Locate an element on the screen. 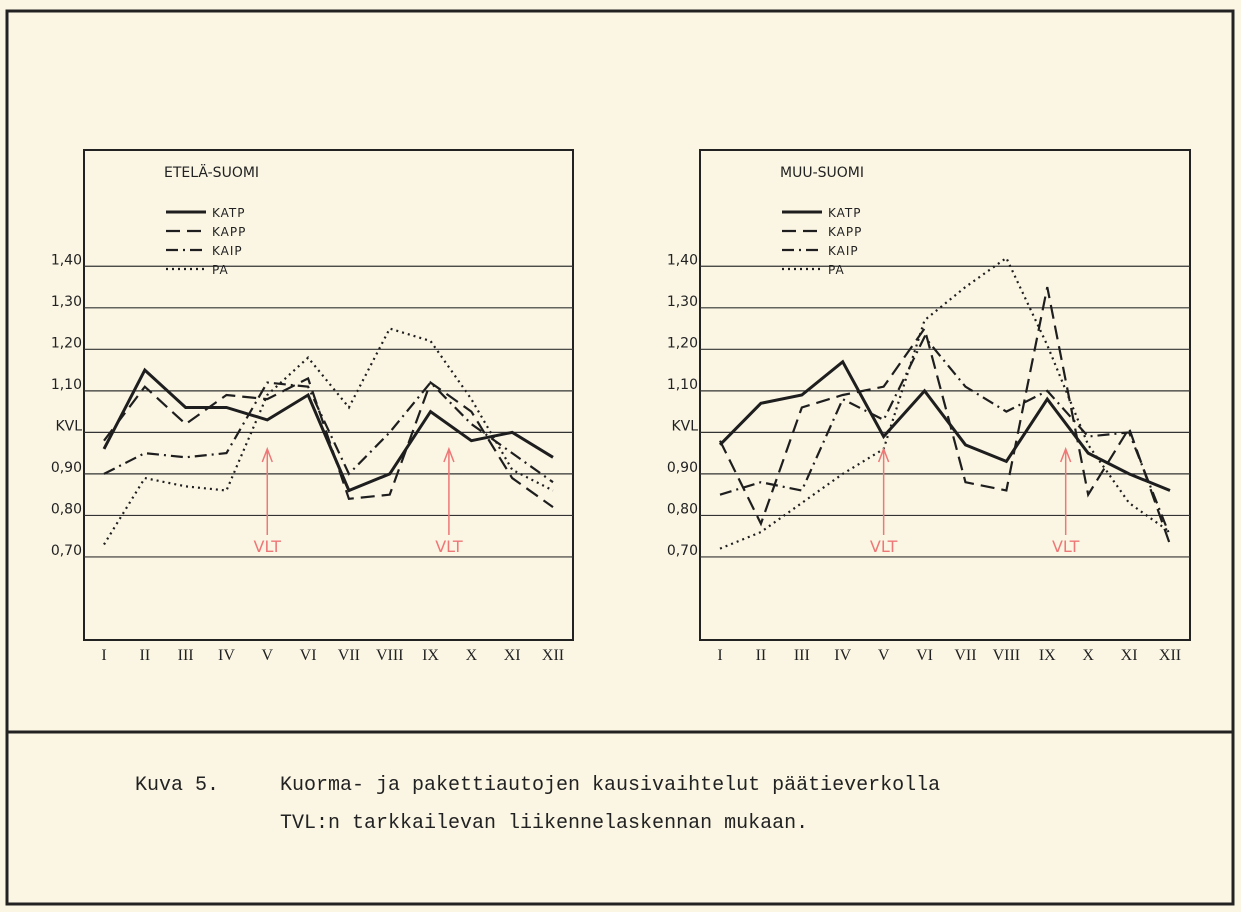 The width and height of the screenshot is (1241, 912). caption-label: Kuva 5. is located at coordinates (177, 785).